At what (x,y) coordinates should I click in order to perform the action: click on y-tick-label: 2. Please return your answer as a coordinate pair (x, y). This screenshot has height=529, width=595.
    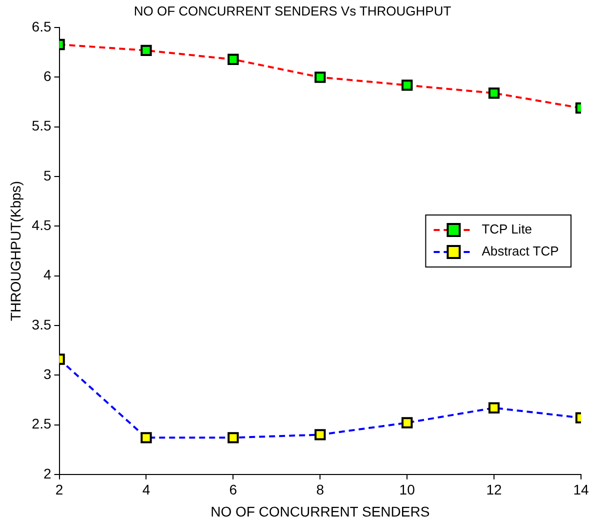
    Looking at the image, I should click on (47, 473).